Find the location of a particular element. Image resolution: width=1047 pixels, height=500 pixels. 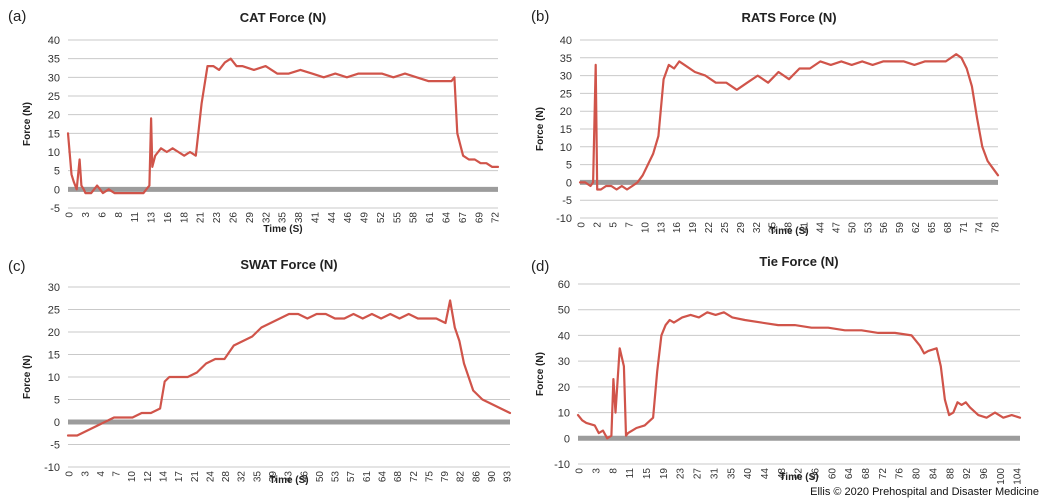

rats-x-tick-label: 16 is located at coordinates (677, 228).